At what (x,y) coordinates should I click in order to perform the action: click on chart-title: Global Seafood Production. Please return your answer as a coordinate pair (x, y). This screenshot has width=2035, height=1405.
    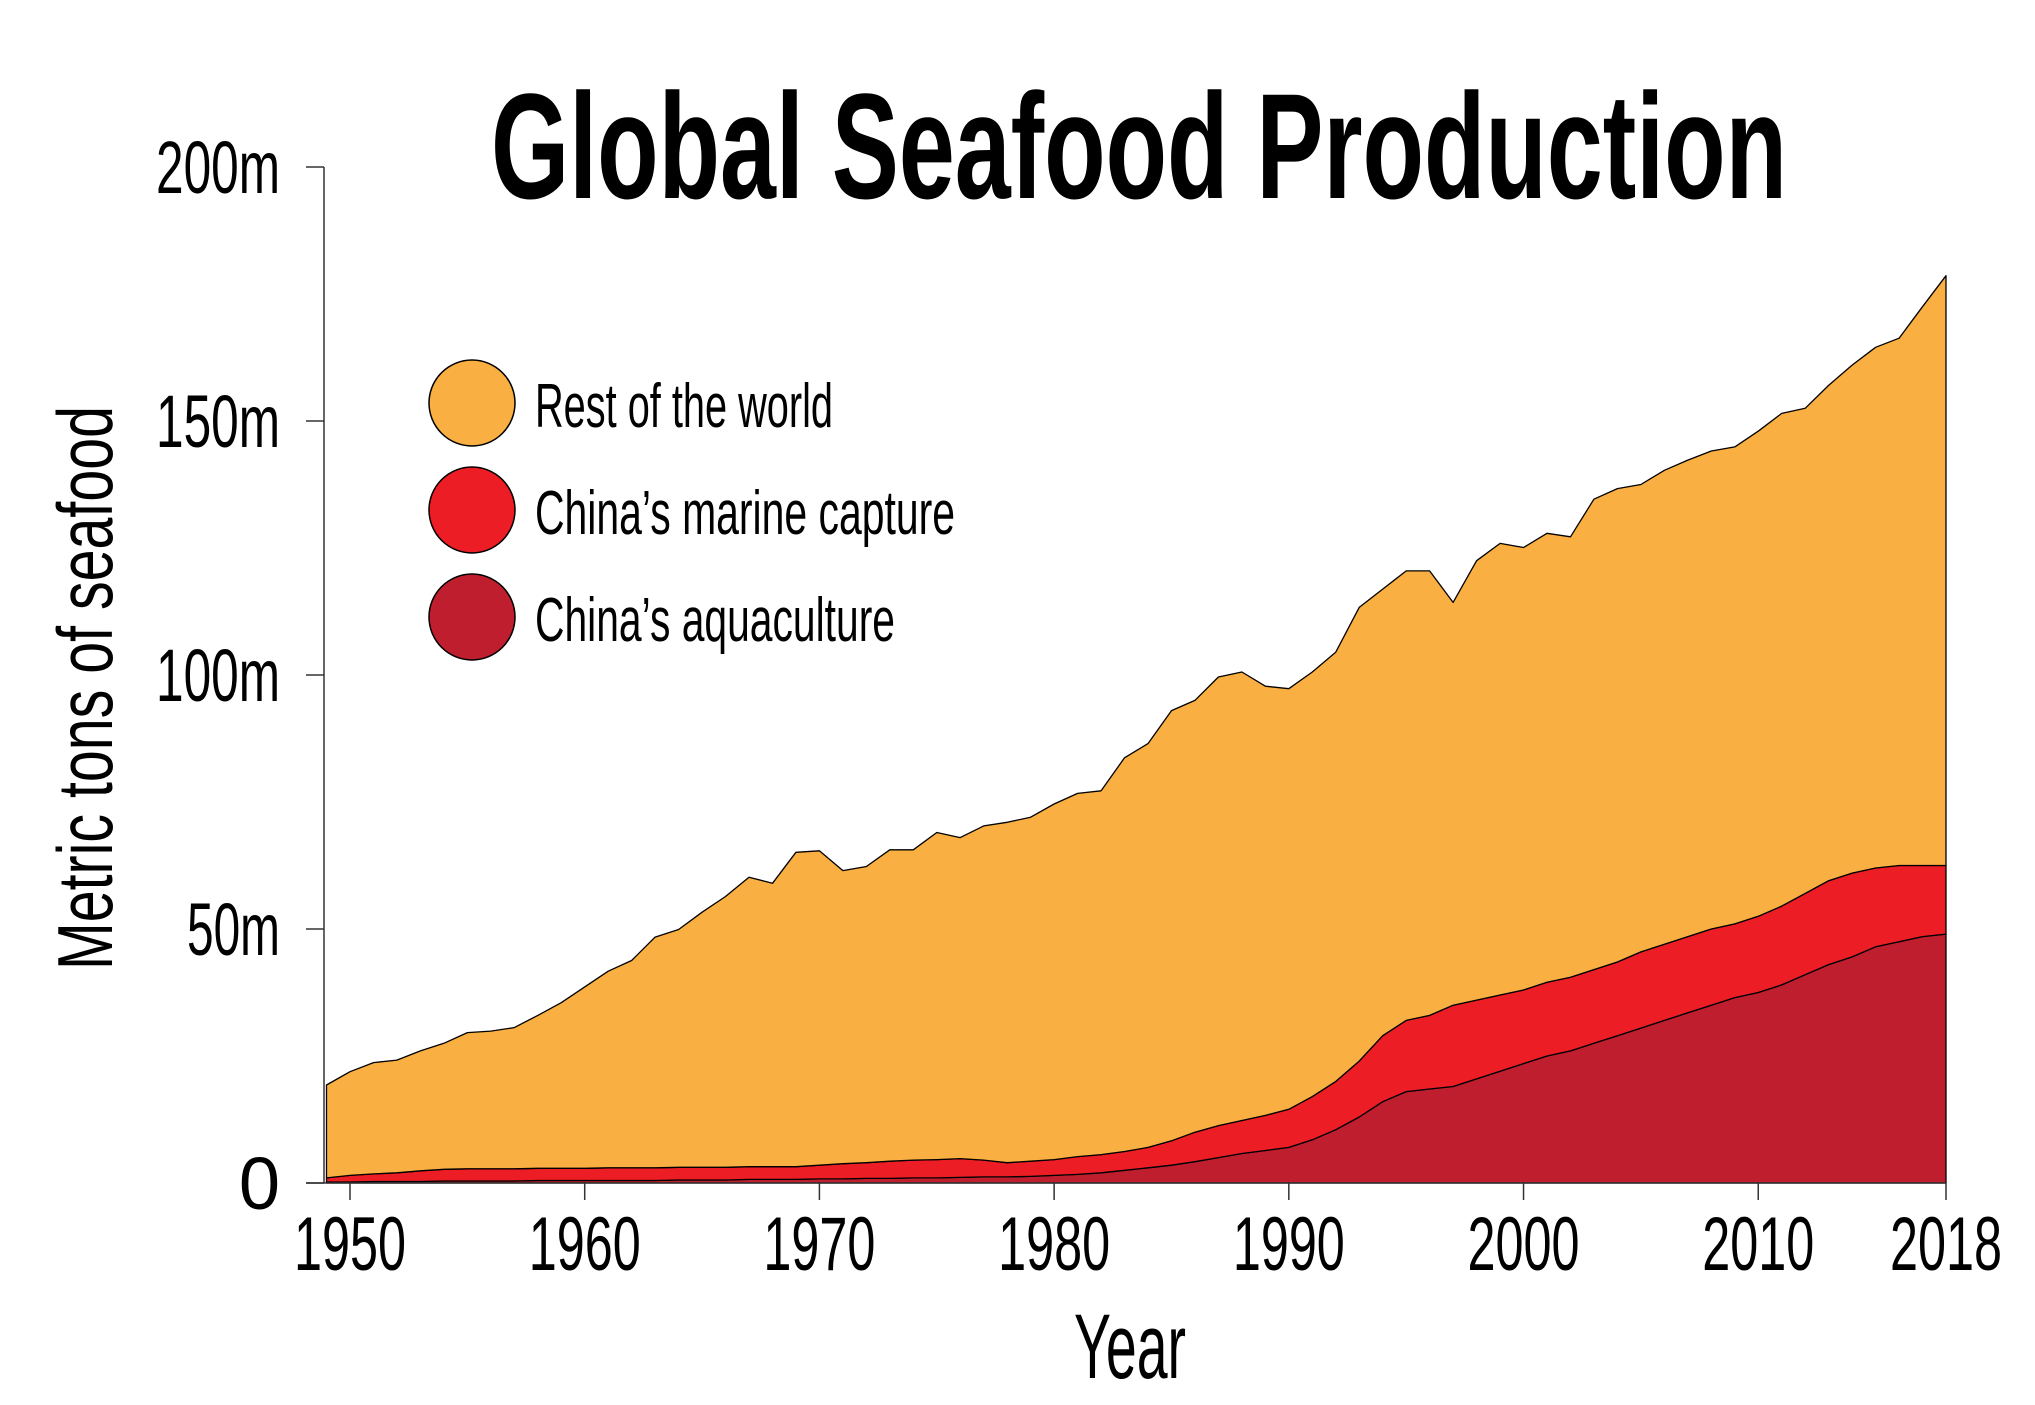
    Looking at the image, I should click on (1139, 146).